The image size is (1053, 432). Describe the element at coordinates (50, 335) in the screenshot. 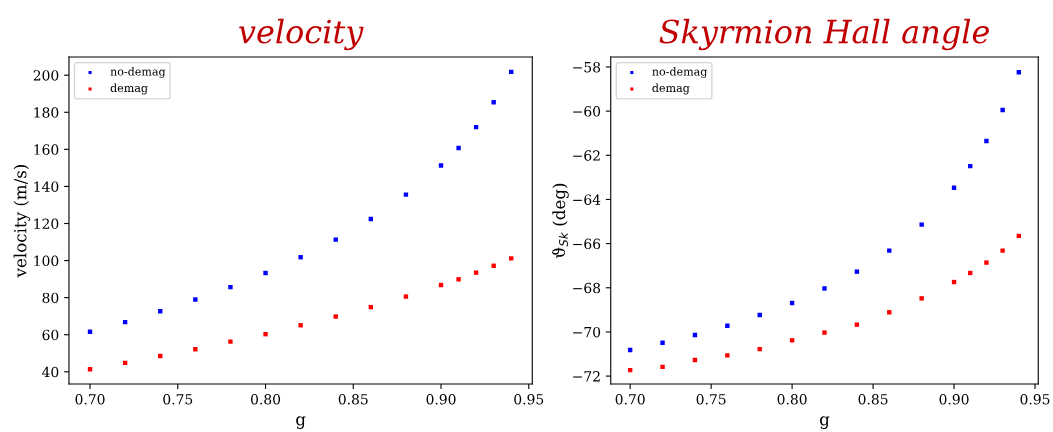

I see `y-tick-label: 60` at that location.